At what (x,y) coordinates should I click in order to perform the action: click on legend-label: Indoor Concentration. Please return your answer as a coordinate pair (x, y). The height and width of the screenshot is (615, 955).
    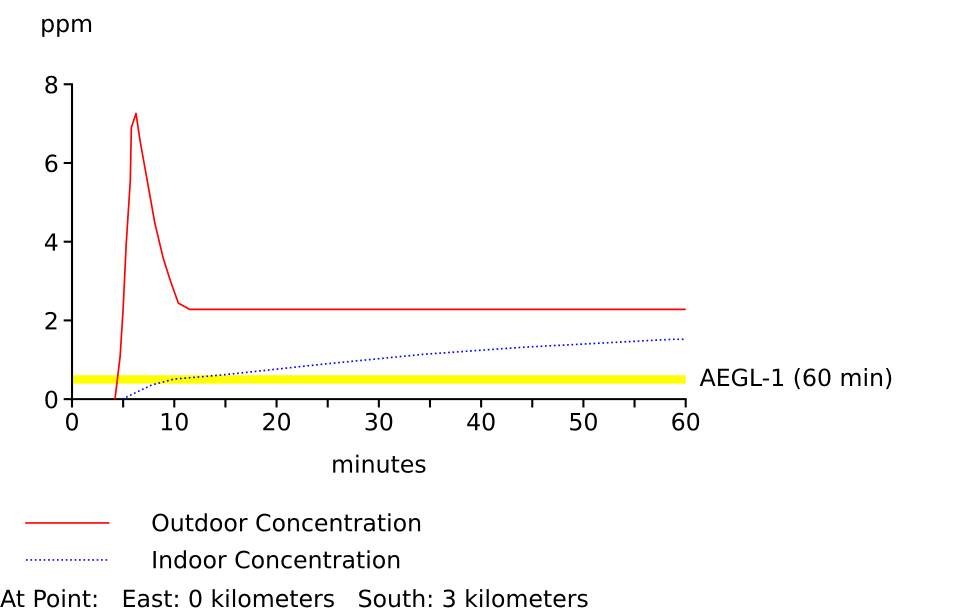
    Looking at the image, I should click on (276, 559).